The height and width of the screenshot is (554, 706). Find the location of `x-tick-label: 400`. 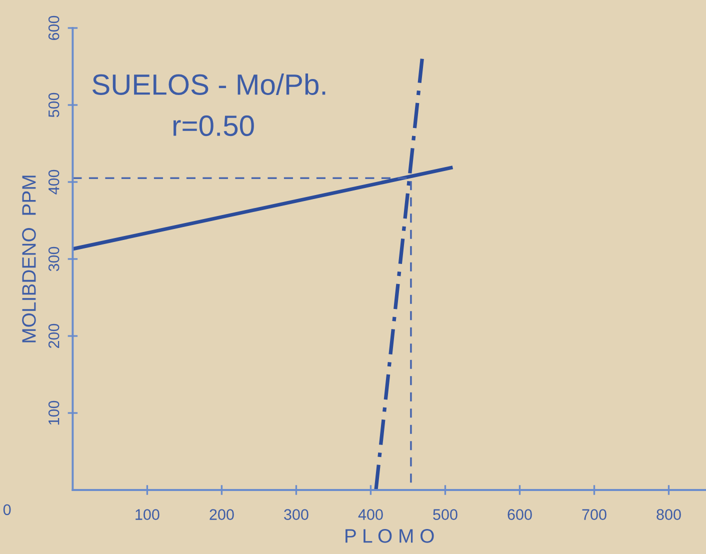

x-tick-label: 400 is located at coordinates (370, 514).